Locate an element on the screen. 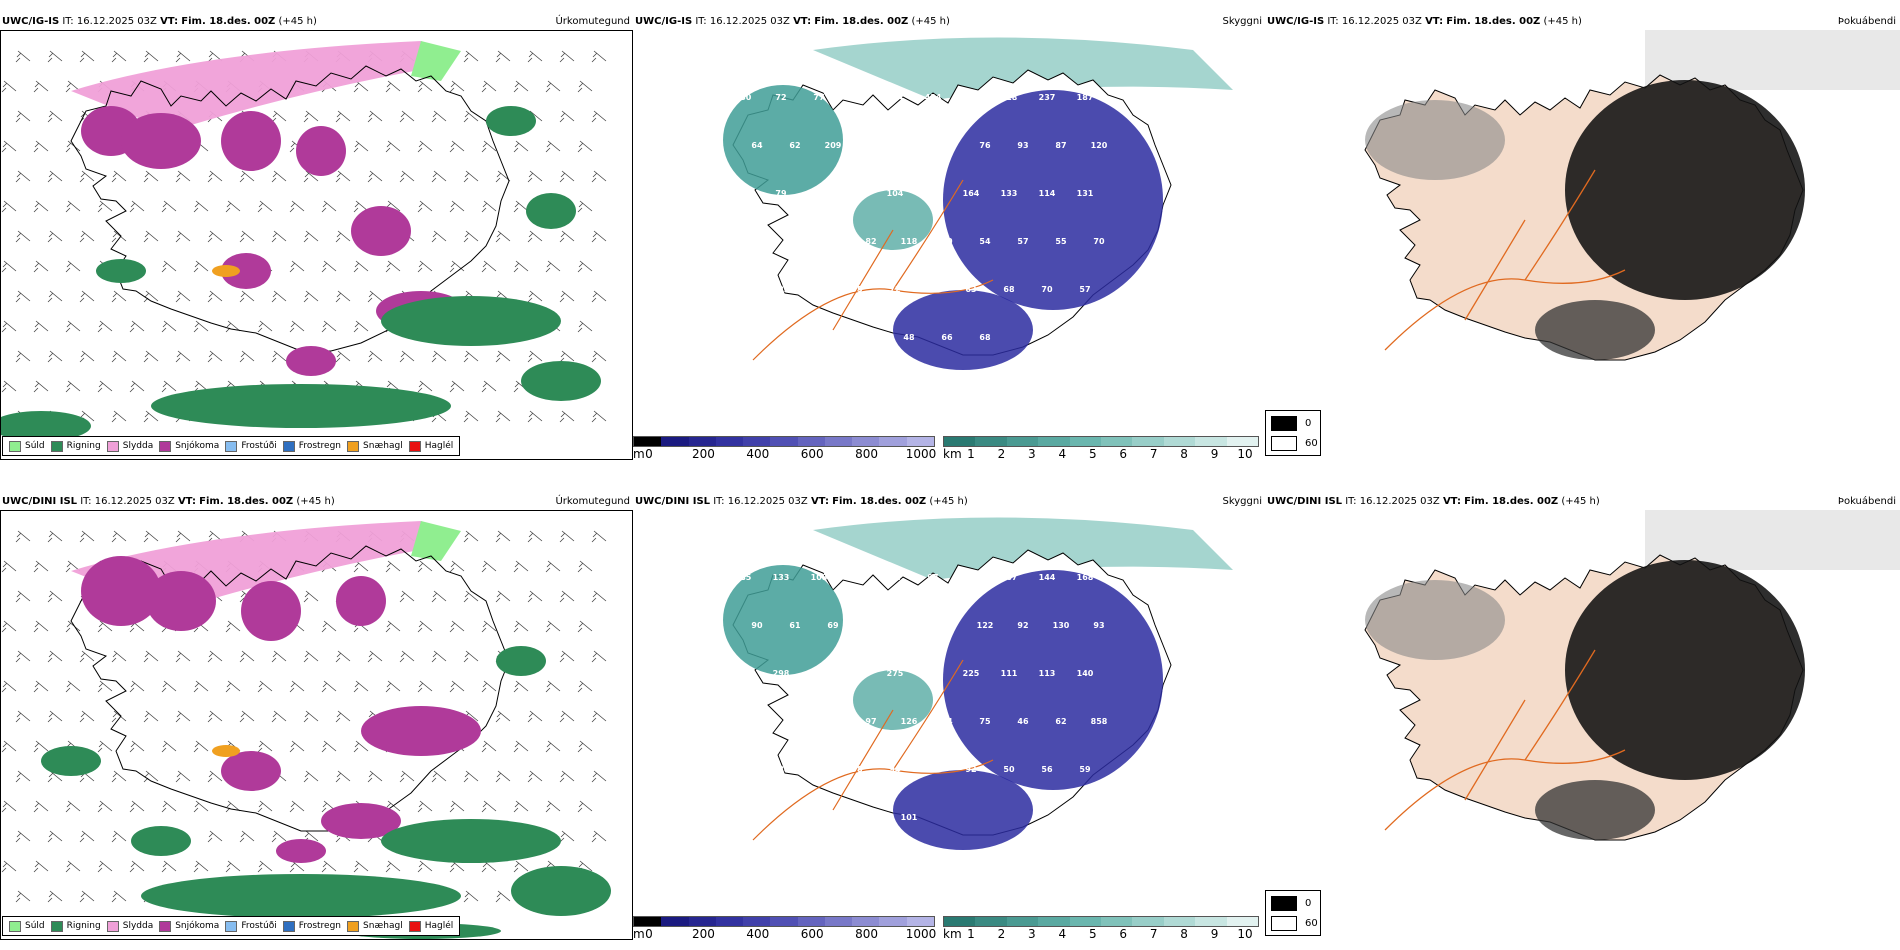 This screenshot has height=950, width=1900. colorbar-bar is located at coordinates (784, 441).